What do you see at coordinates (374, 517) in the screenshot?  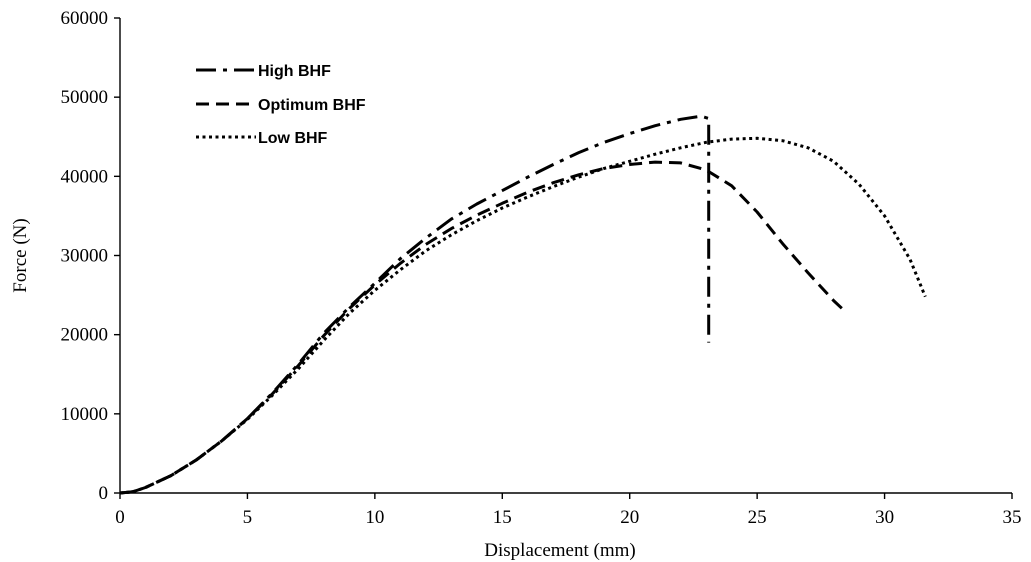 I see `x-tick-label: 10` at bounding box center [374, 517].